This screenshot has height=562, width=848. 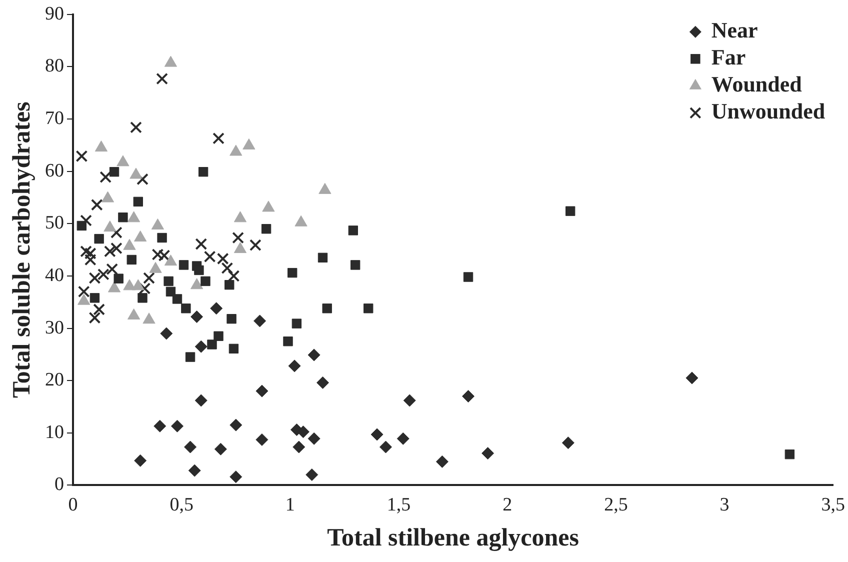 I want to click on x-tick-label: 0,5, so click(x=182, y=505).